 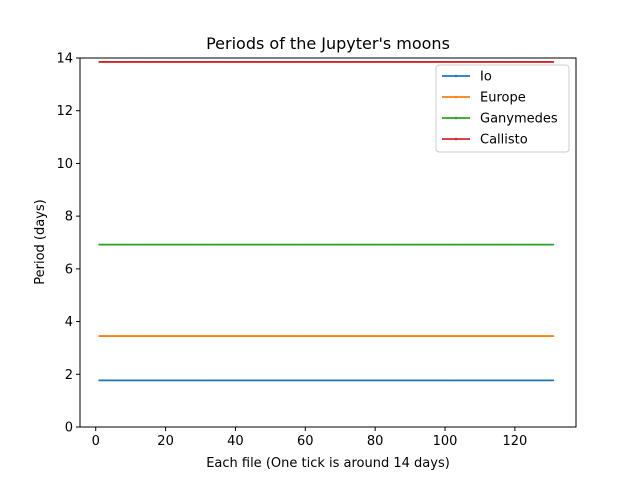 I want to click on legend-box, so click(x=502, y=108).